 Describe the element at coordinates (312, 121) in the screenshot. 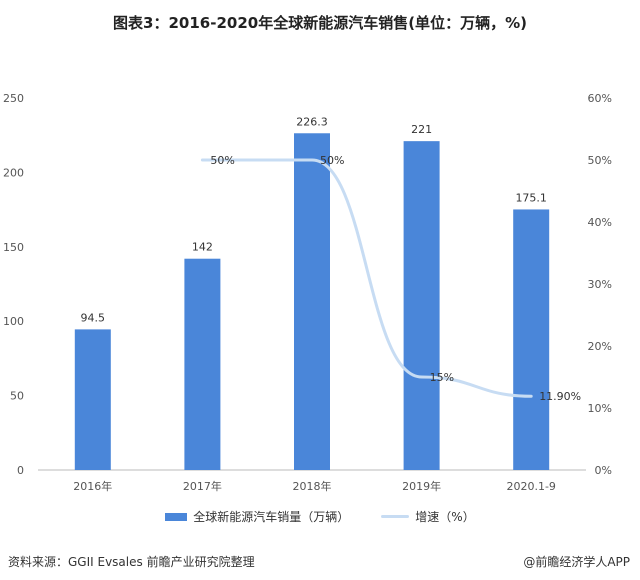

I see `bar-value-label: 226.3` at that location.